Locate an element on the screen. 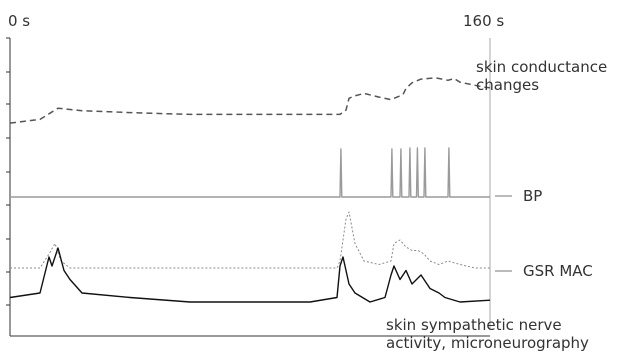  skin-conductance-trace is located at coordinates (250, 100).